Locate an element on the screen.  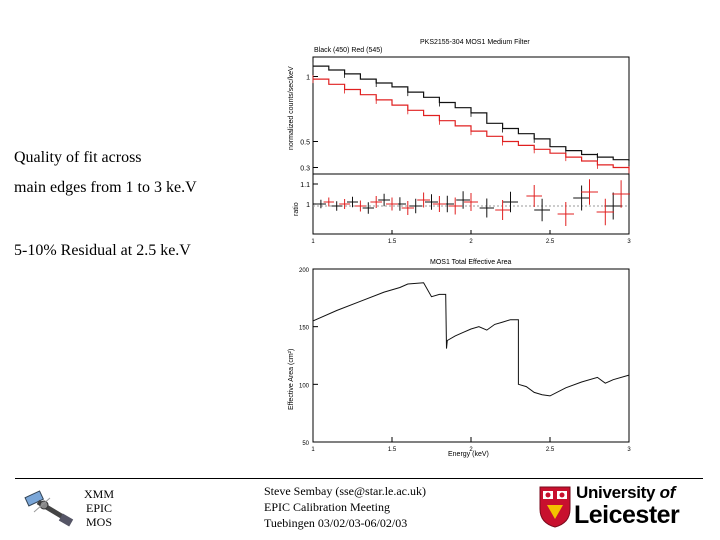
bullet-edges-range: main edges from 1 to 3 ke.V is located at coordinates (105, 187).